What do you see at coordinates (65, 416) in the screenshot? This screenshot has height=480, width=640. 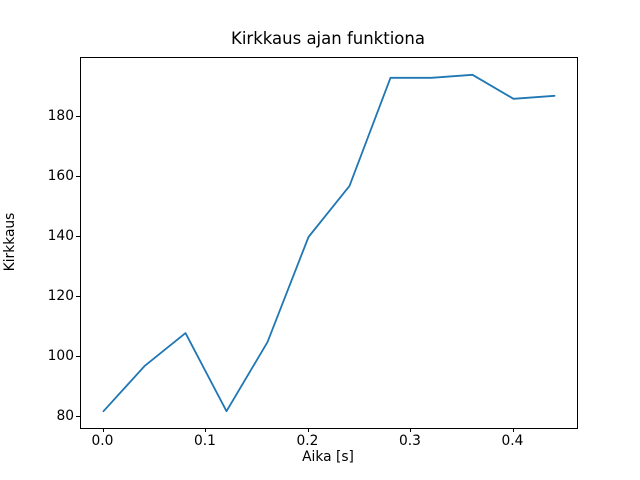 I see `y-tick-label: 80` at bounding box center [65, 416].